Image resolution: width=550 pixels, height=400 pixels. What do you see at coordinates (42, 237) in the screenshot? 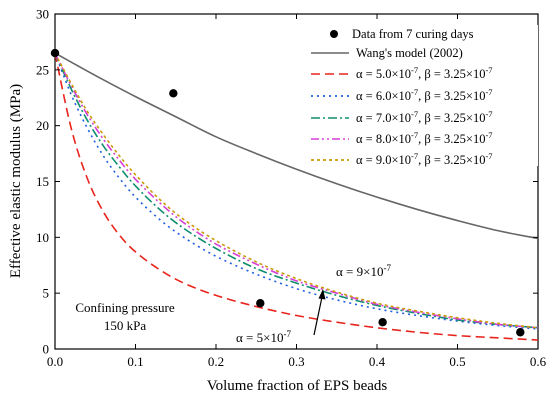
I see `y-tick-label: 10` at bounding box center [42, 237].